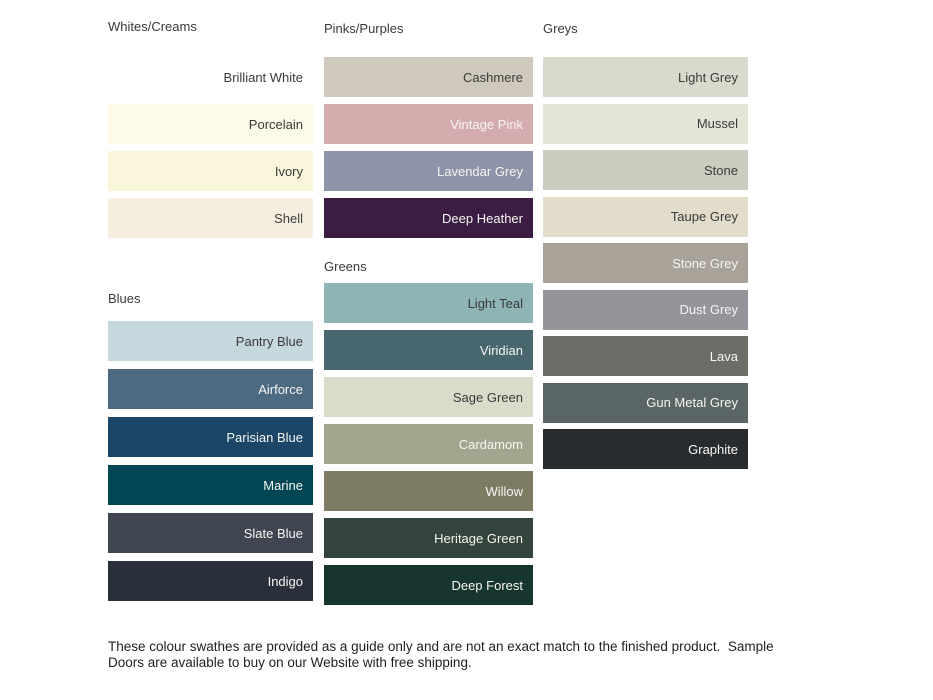 The width and height of the screenshot is (933, 700). What do you see at coordinates (269, 341) in the screenshot?
I see `colour-swatch-label: Pantry Blue` at bounding box center [269, 341].